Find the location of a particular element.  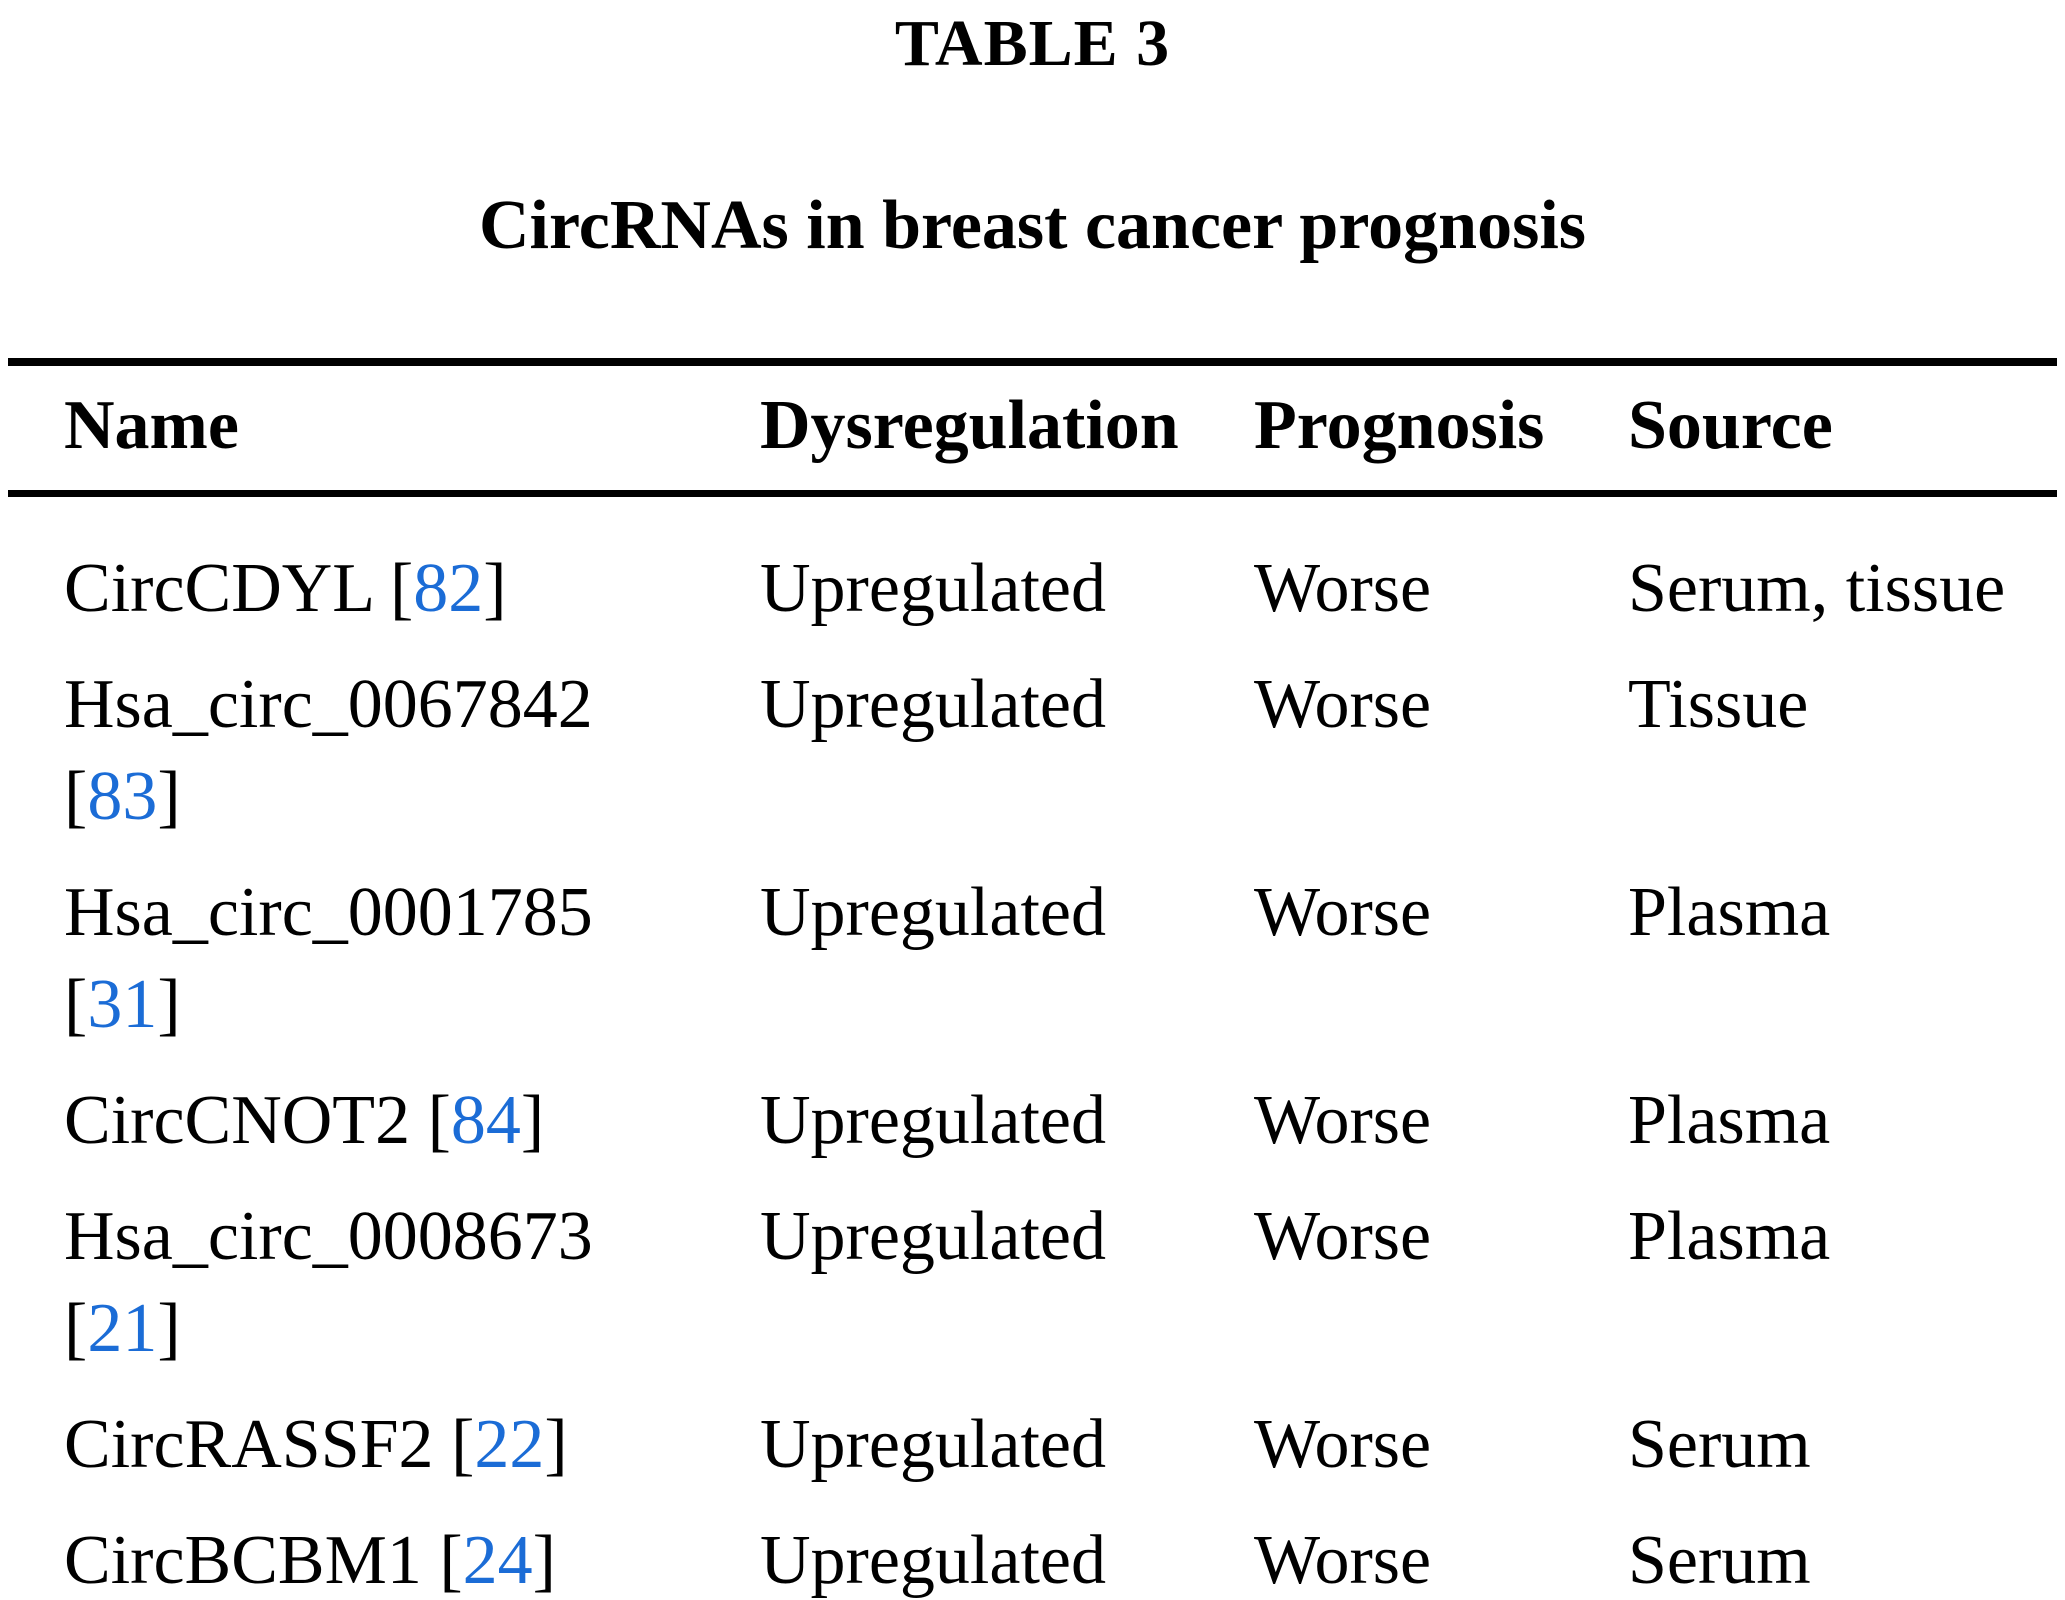

reference-link: 84 is located at coordinates (485, 1120).